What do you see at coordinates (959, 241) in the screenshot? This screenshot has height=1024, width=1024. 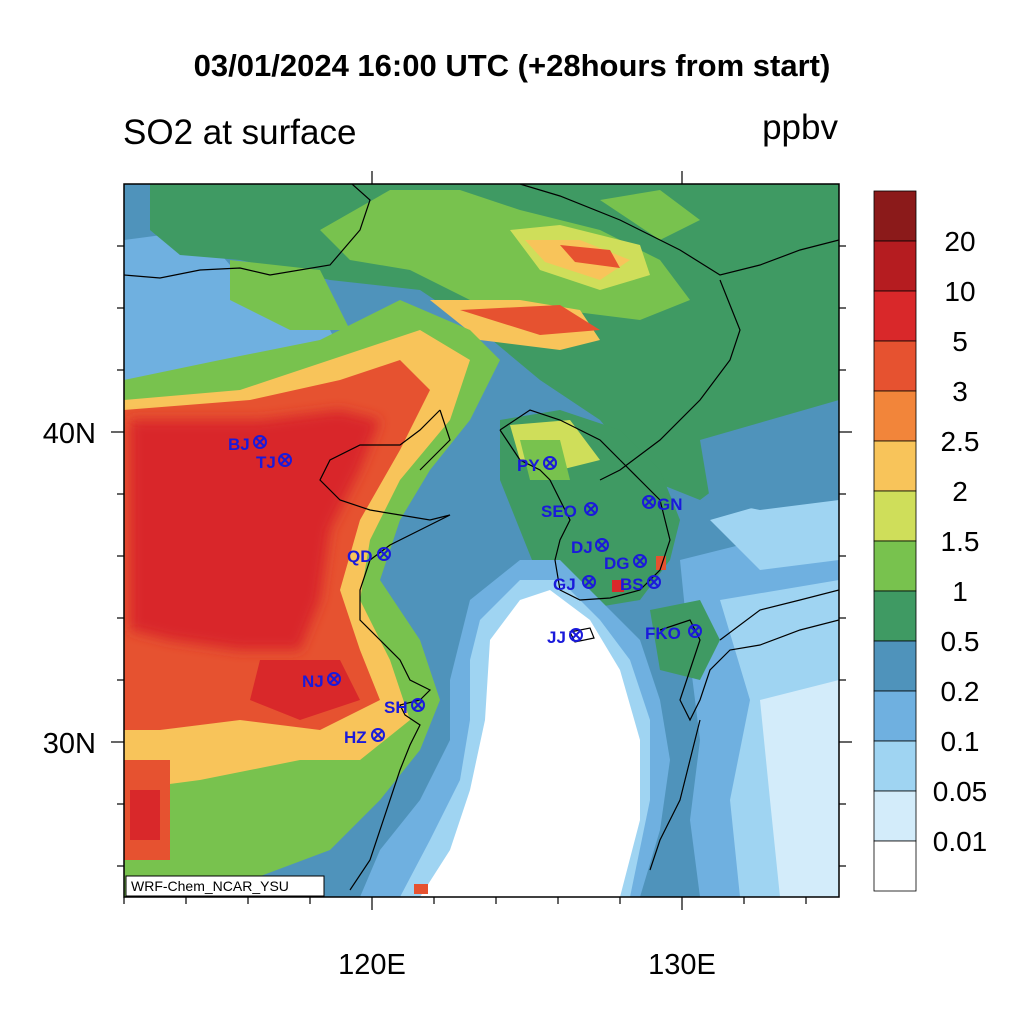 I see `colorbar-label: 20` at bounding box center [959, 241].